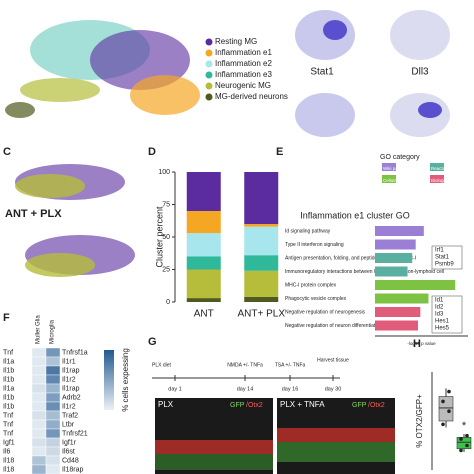 The image size is (474, 474). Describe the element at coordinates (261, 314) in the screenshot. I see `x-tick-label: ANT+ PLX` at that location.